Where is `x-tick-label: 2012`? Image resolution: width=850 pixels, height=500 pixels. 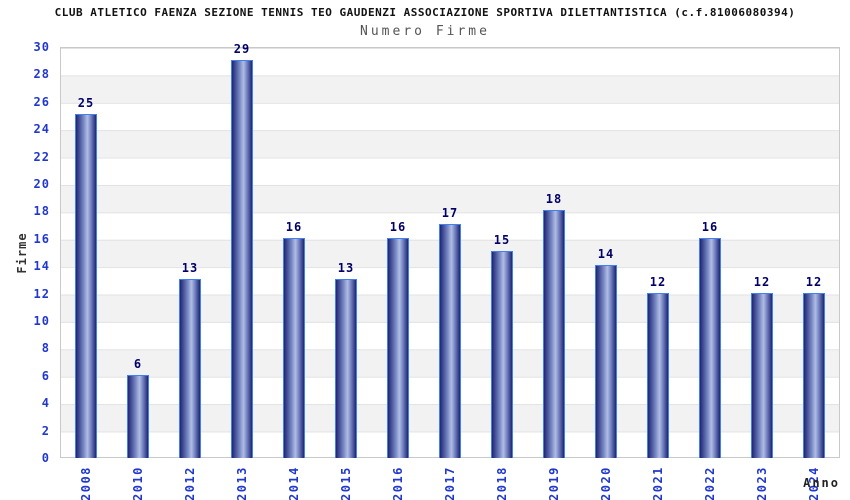
x-tick-label: 2012 is located at coordinates (190, 480).